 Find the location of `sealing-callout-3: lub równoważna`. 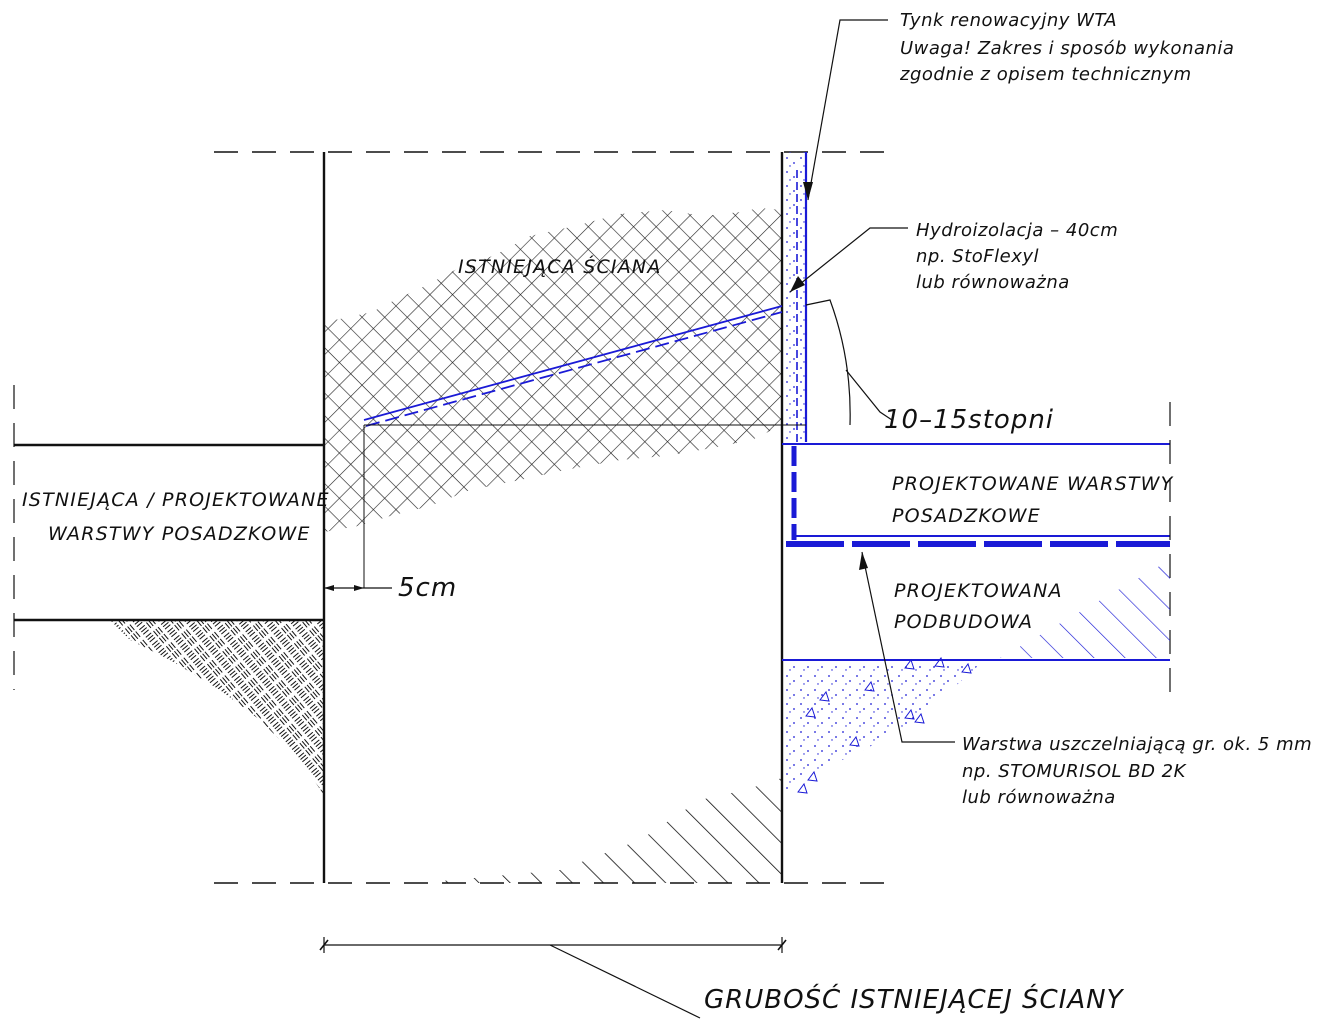

sealing-callout-3: lub równoważna is located at coordinates (1039, 797).